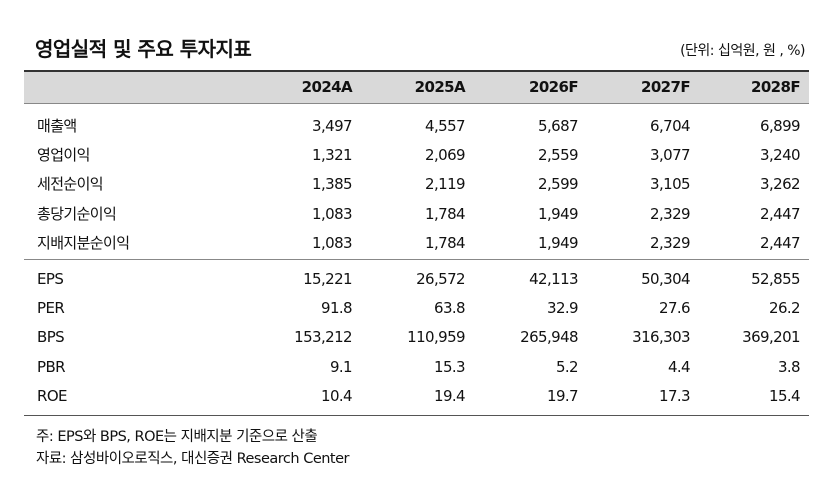 This screenshot has height=482, width=833. What do you see at coordinates (51, 308) in the screenshot?
I see `row-label: PER` at bounding box center [51, 308].